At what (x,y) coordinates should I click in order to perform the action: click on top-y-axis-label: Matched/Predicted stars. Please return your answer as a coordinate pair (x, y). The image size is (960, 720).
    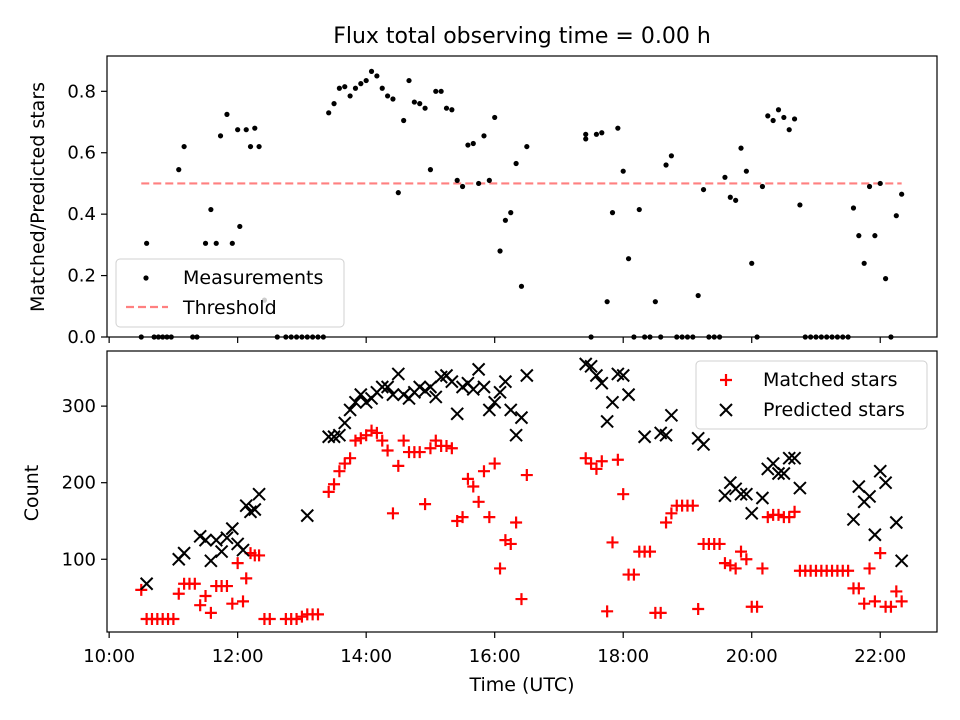
    Looking at the image, I should click on (38, 197).